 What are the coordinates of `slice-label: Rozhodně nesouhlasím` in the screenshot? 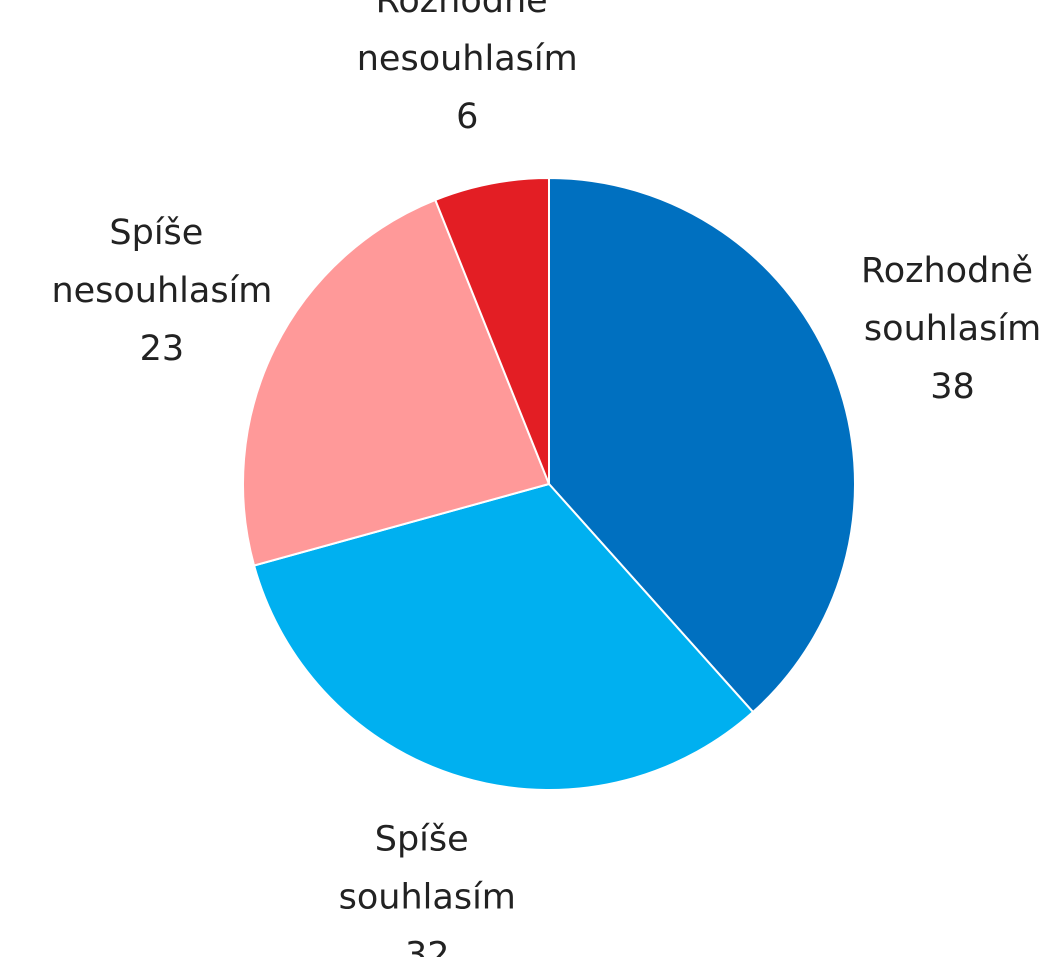 It's located at (467, 39).